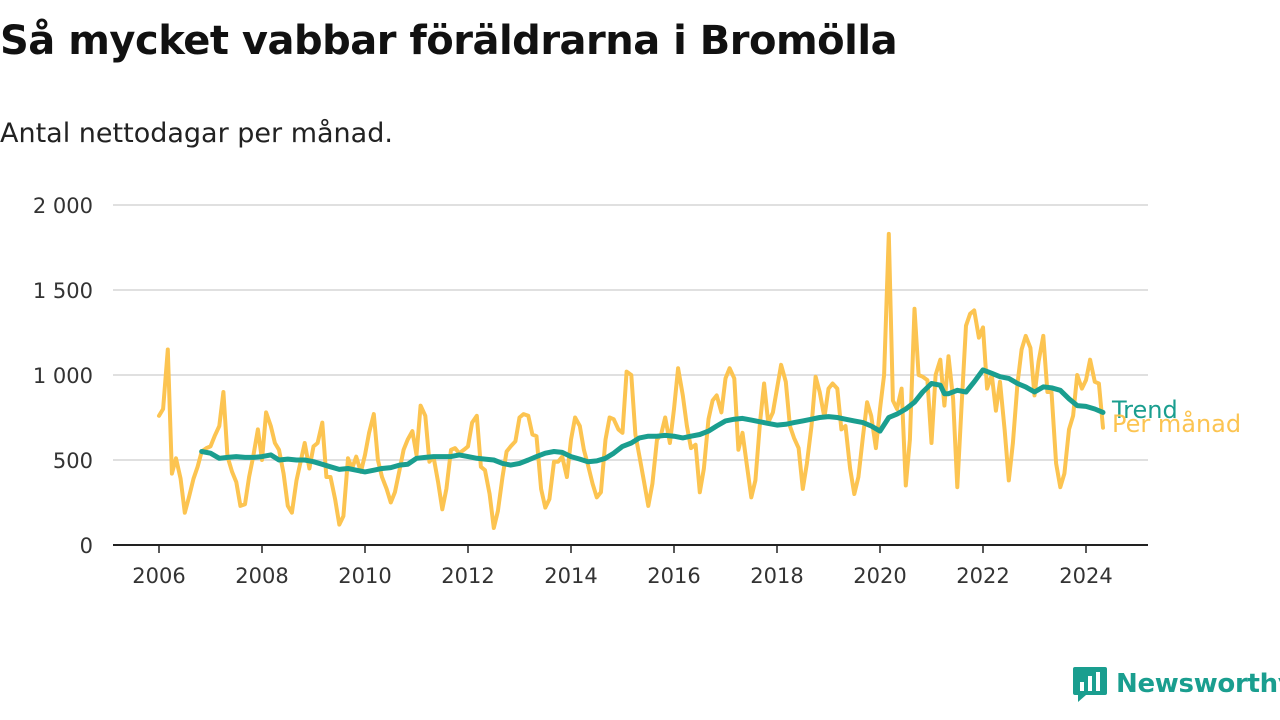 The height and width of the screenshot is (720, 1280). What do you see at coordinates (1085, 576) in the screenshot?
I see `x-tick-label: 2024` at bounding box center [1085, 576].